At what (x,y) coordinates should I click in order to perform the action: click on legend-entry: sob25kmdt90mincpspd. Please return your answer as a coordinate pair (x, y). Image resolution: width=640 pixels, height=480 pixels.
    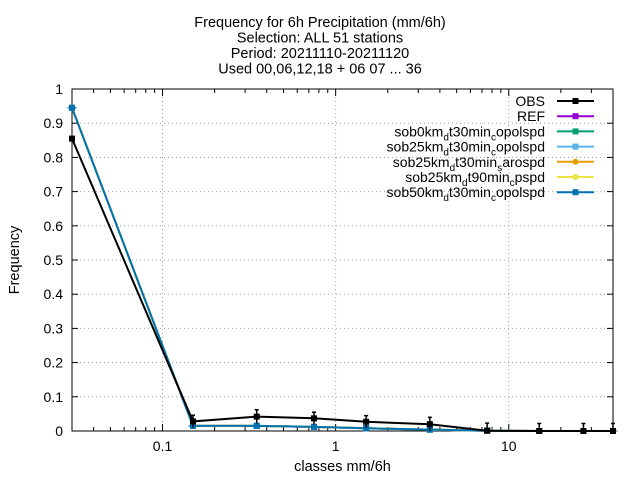
    Looking at the image, I should click on (499, 179).